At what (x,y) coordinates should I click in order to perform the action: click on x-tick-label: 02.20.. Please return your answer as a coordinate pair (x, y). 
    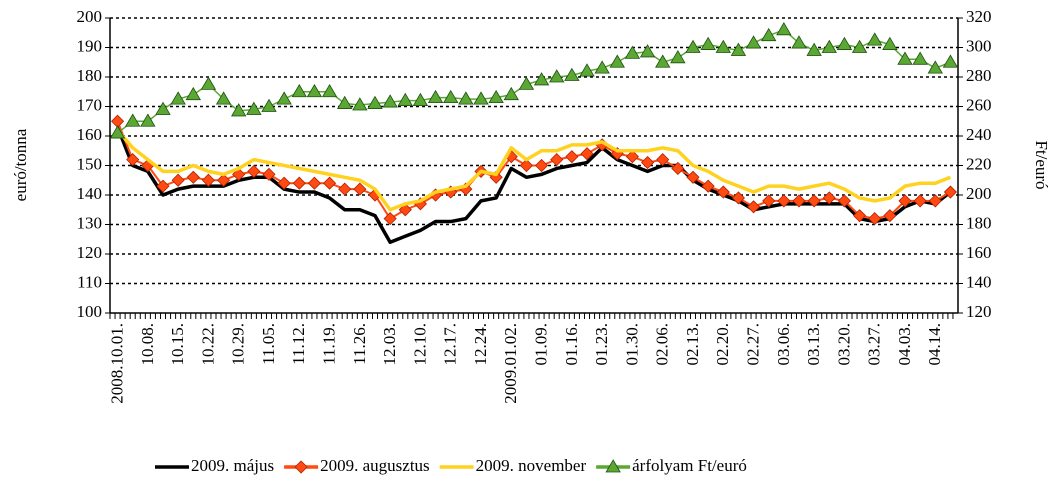
    Looking at the image, I should click on (722, 344).